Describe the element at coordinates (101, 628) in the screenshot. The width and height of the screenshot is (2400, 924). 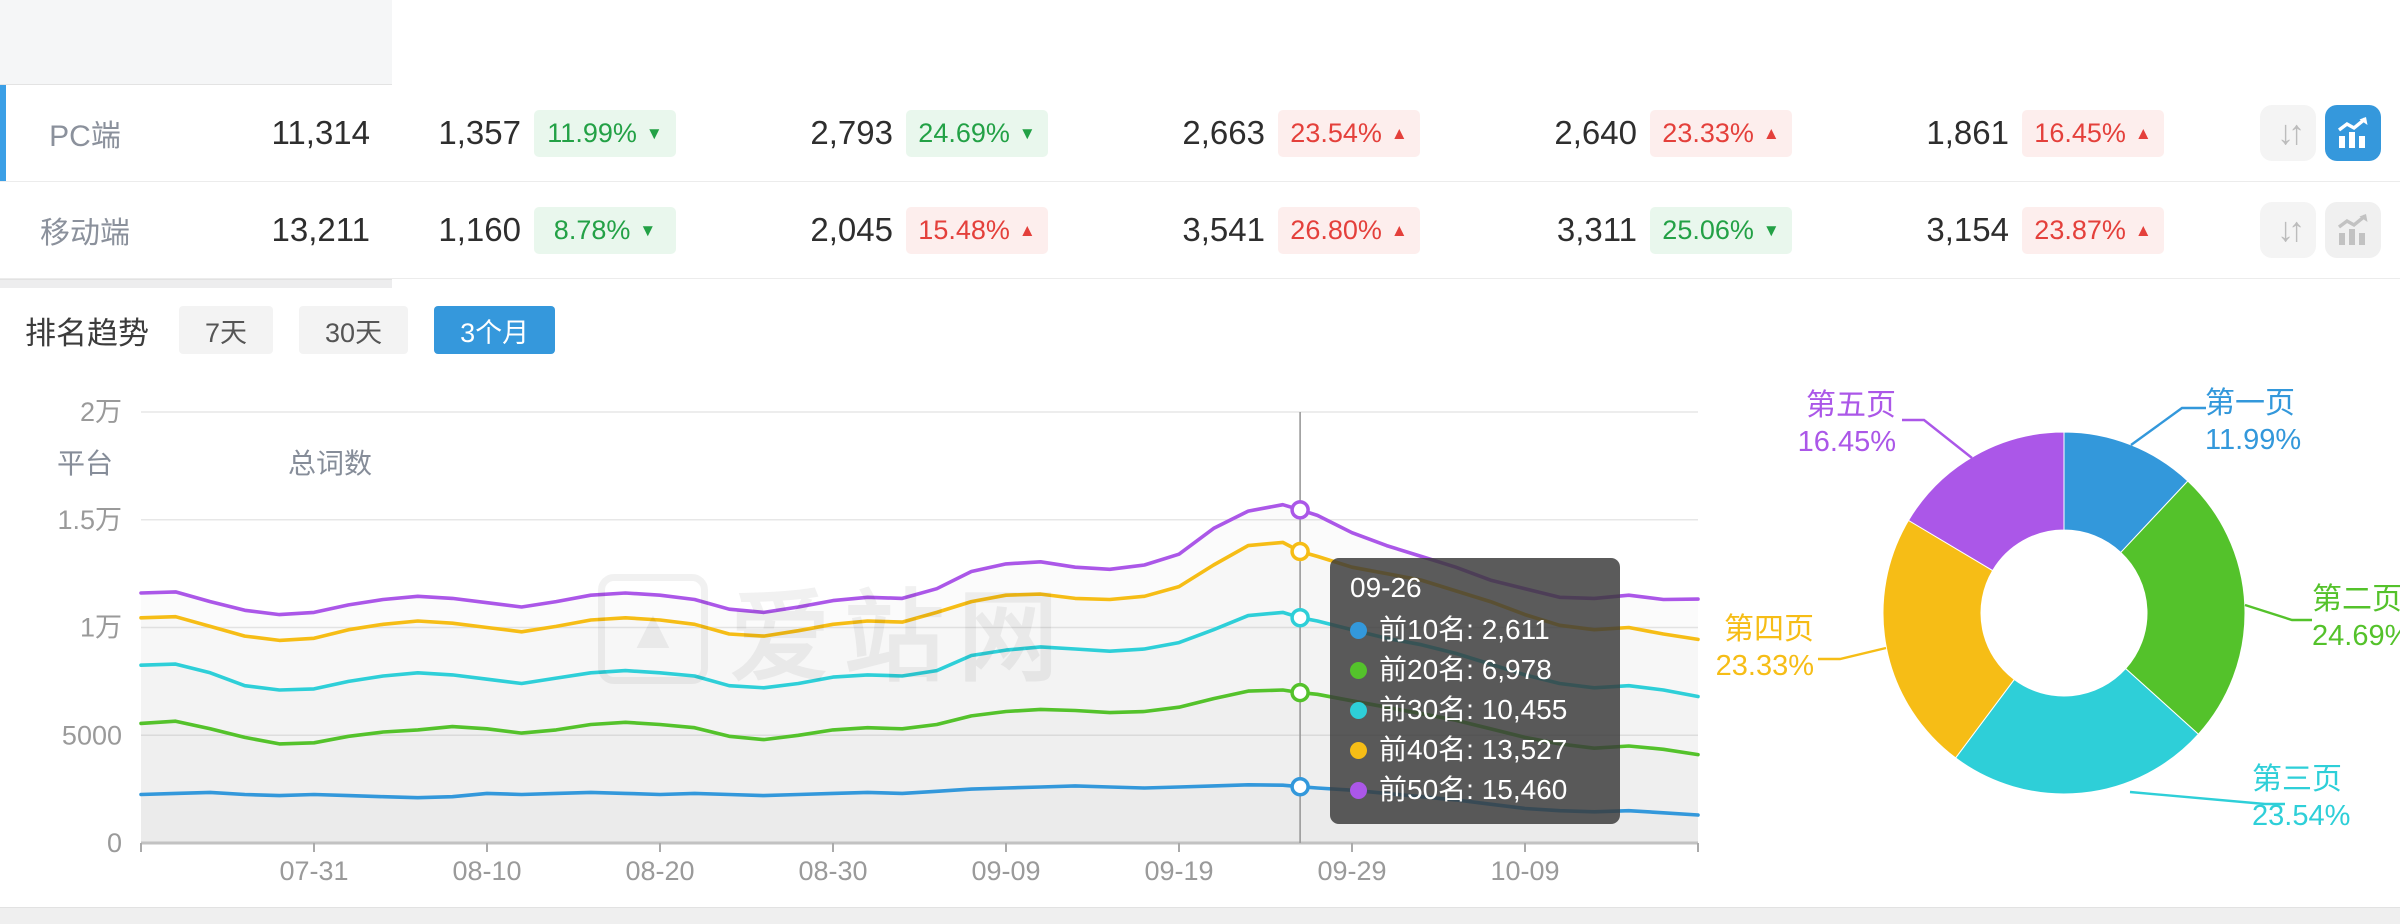
I see `svg-text: 1万` at that location.